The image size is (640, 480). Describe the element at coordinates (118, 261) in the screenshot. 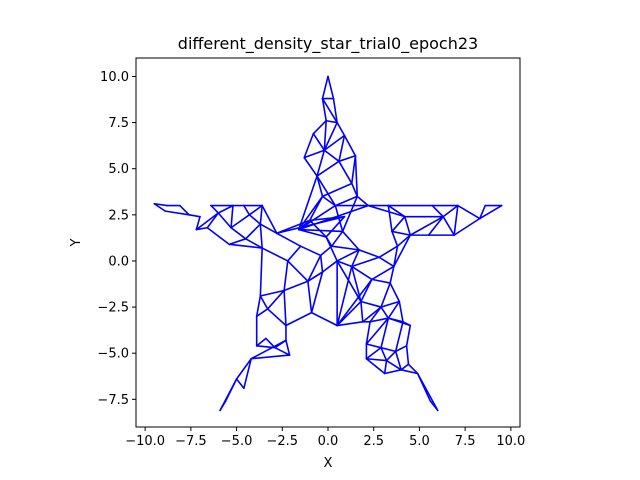

I see `y-tick-label: 0.0` at that location.